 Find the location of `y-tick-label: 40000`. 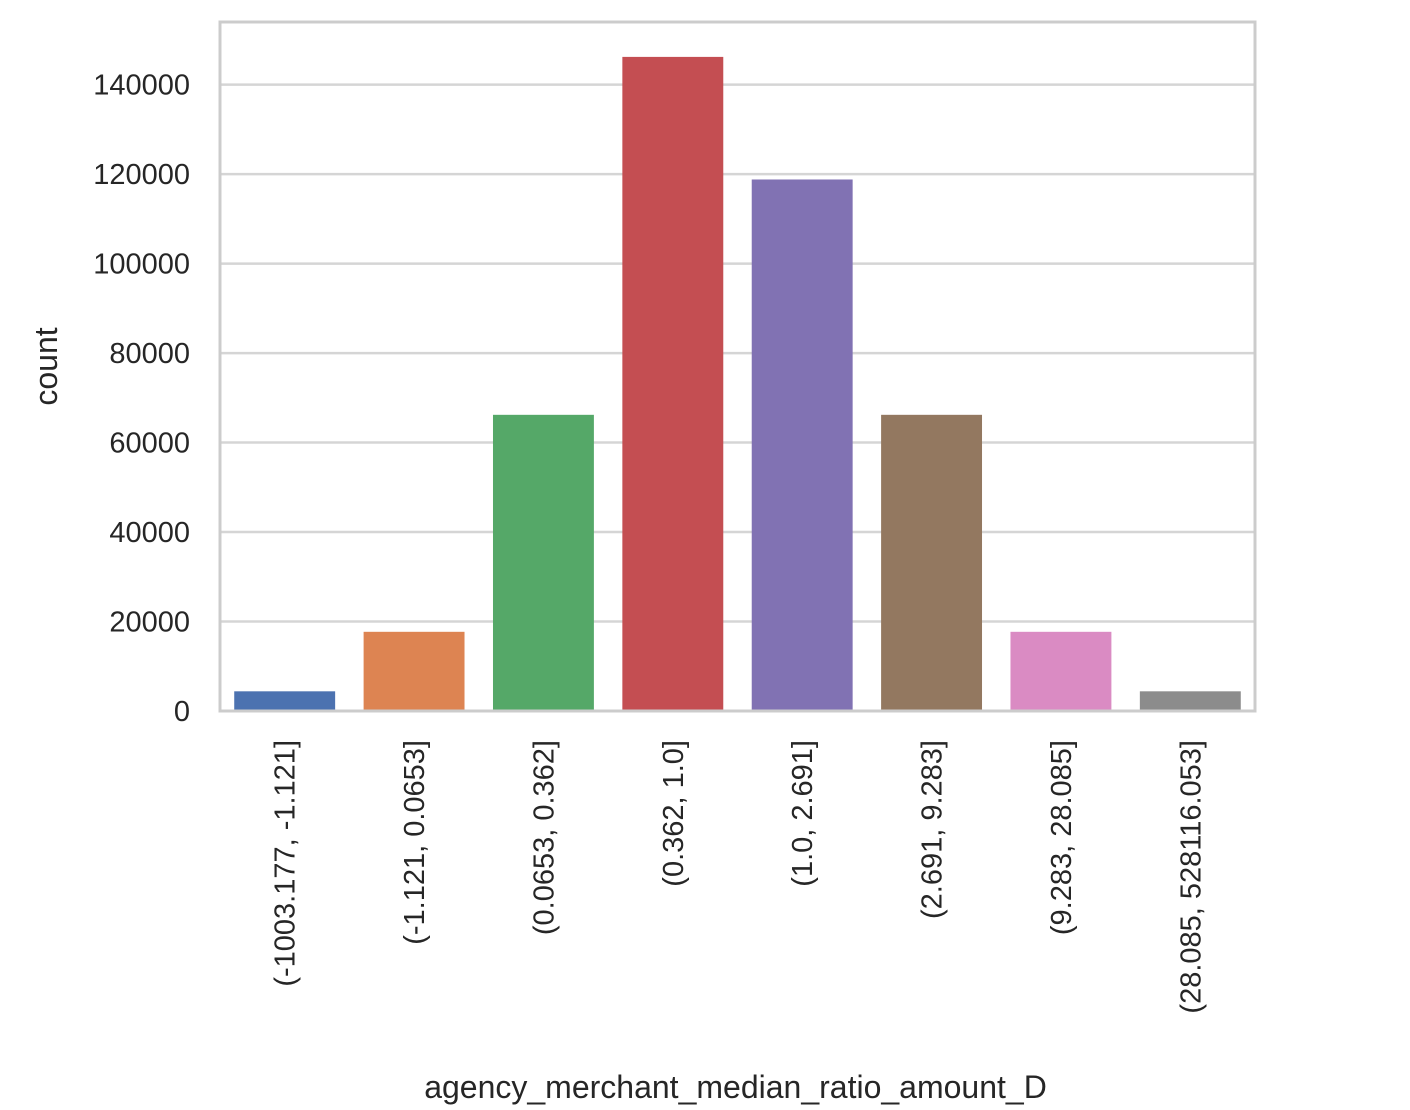

y-tick-label: 40000 is located at coordinates (149, 533).